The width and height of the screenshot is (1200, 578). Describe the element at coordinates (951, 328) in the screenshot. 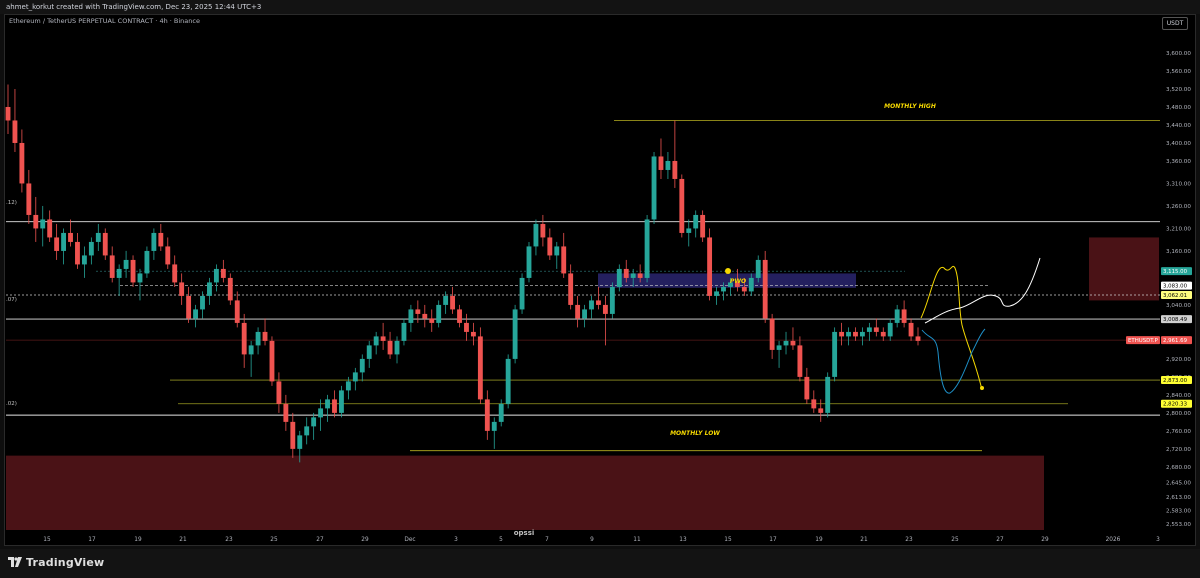

I see `projection-yellow` at that location.